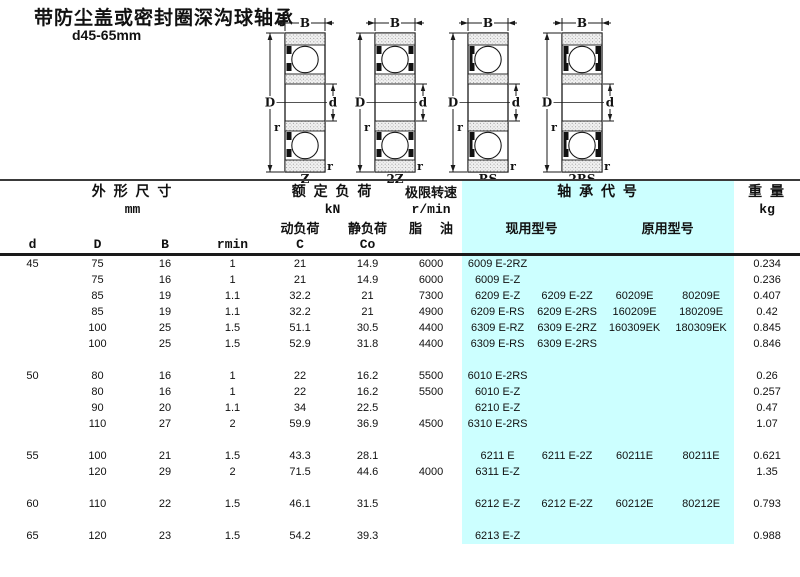  I want to click on cell-rmin: 1.5, so click(232, 455).